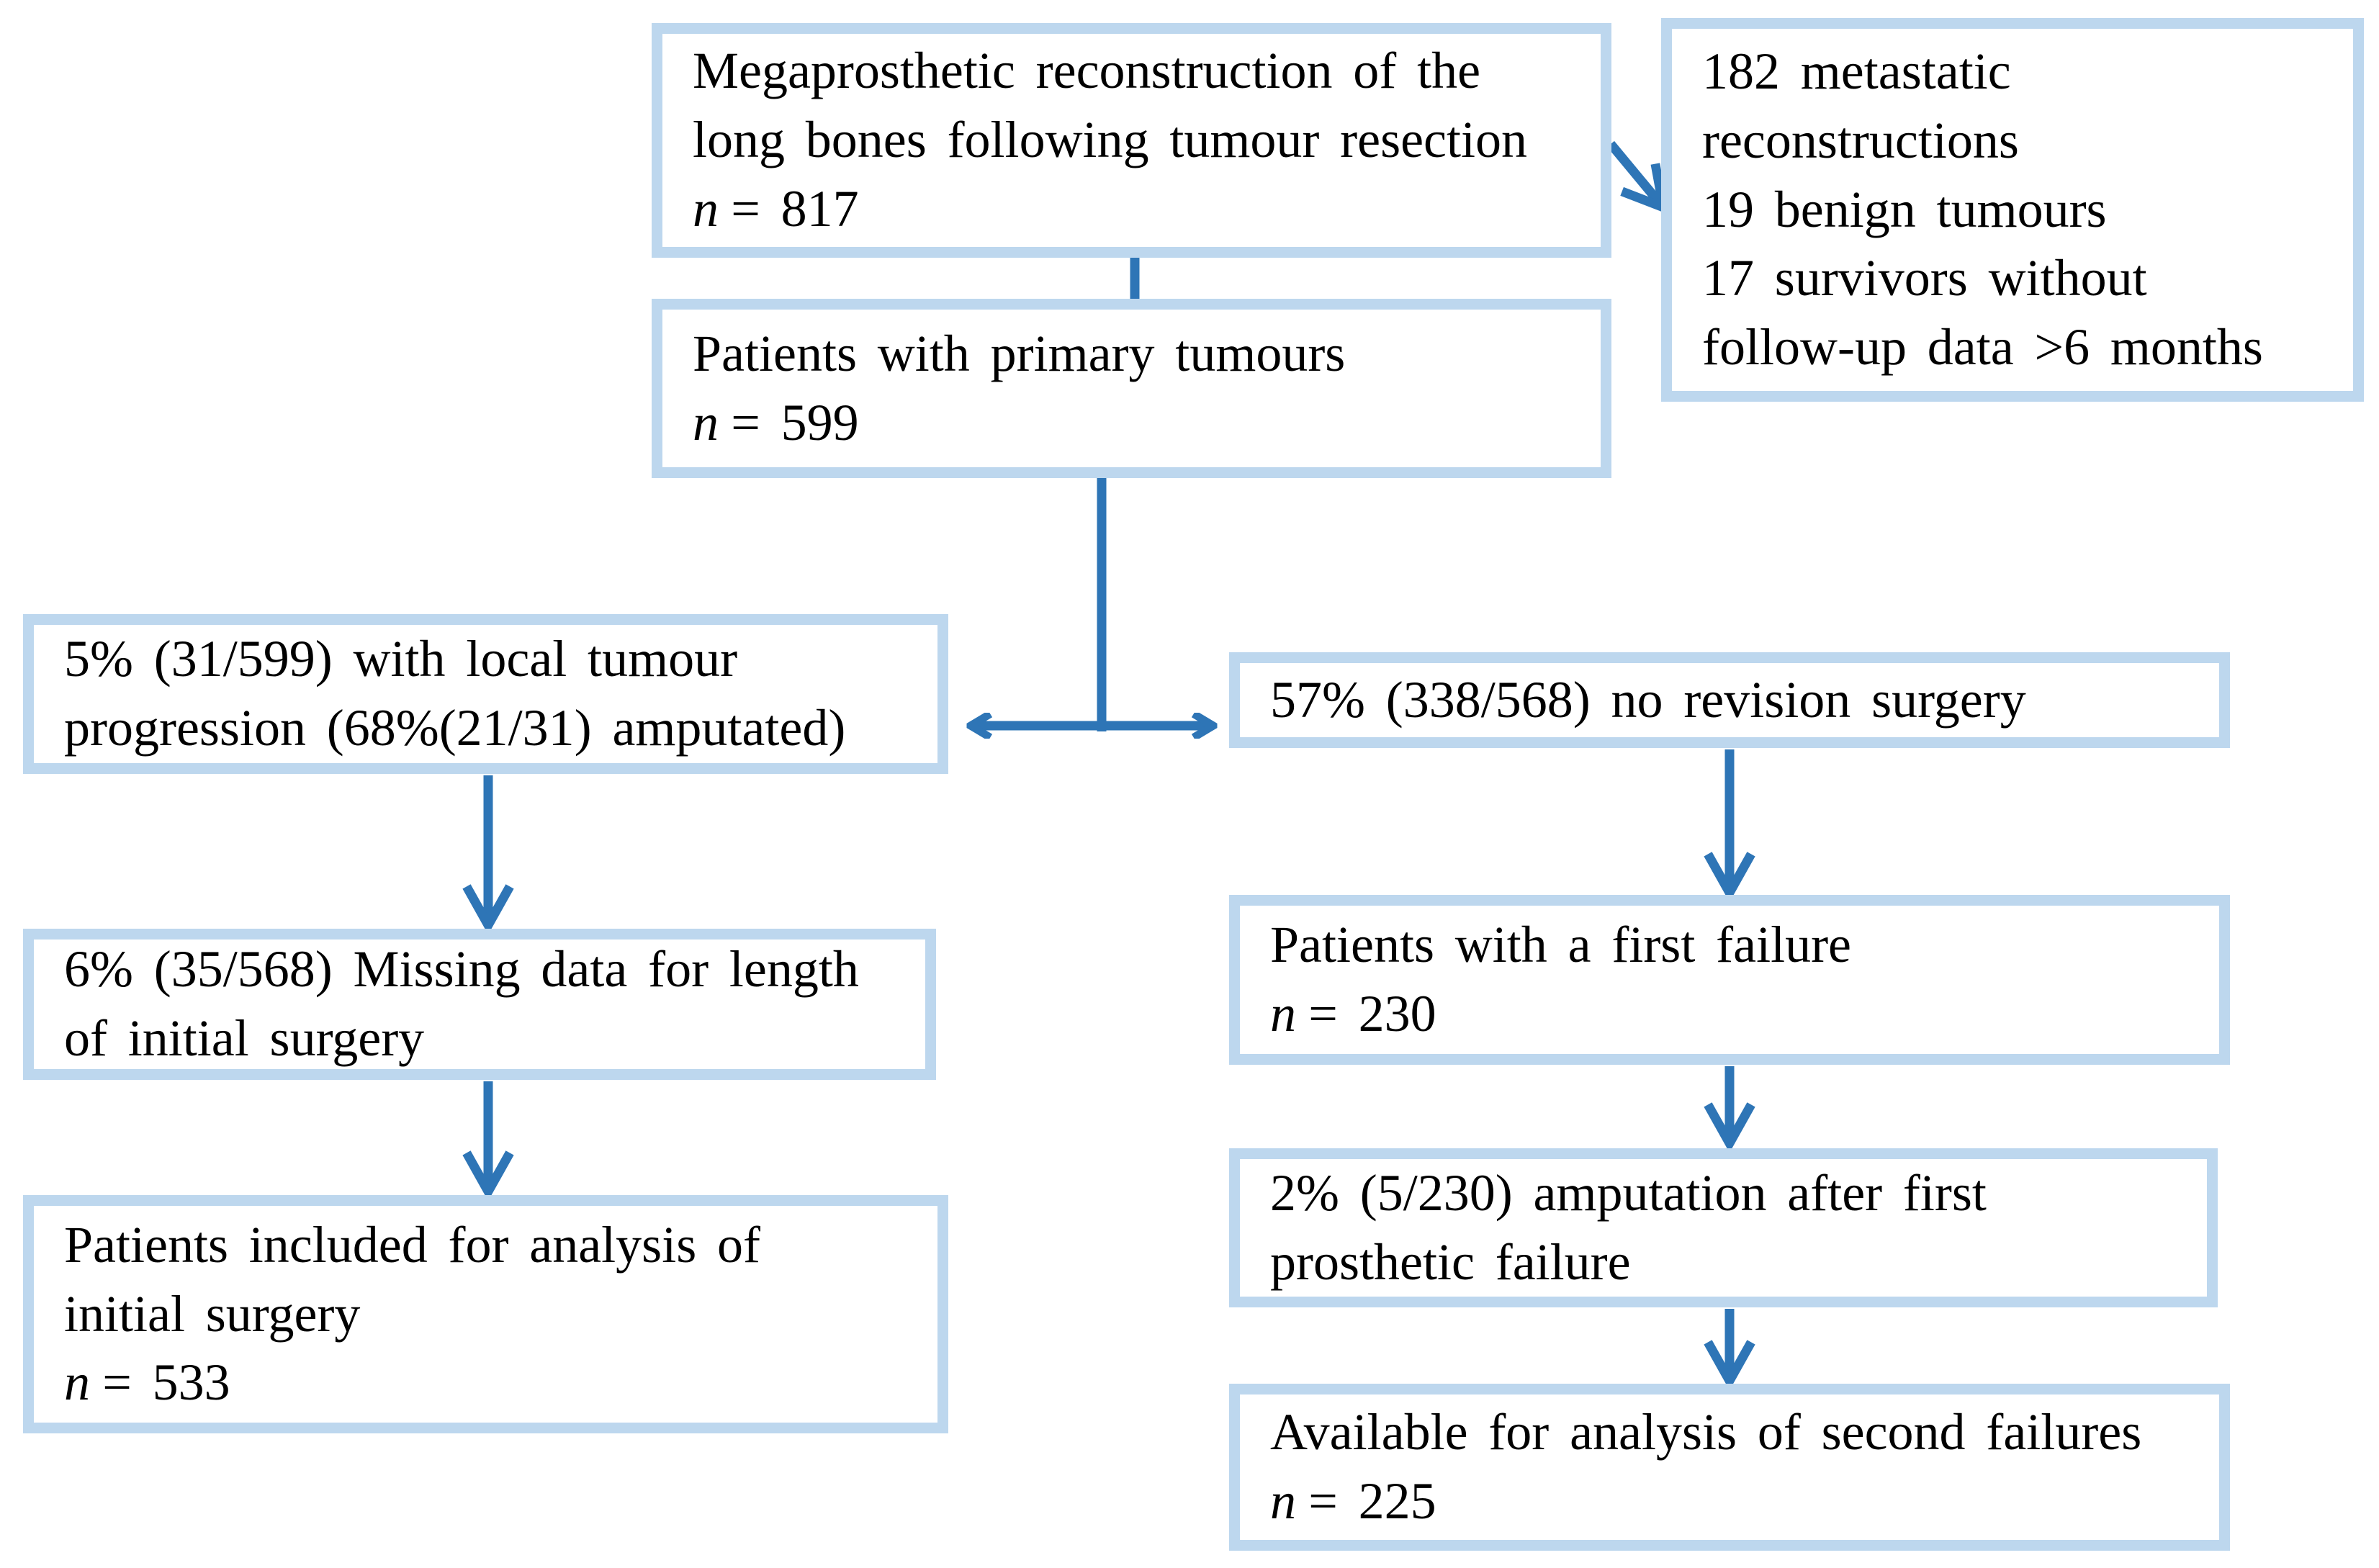  Describe the element at coordinates (244, 1038) in the screenshot. I see `box-text-line: of initial surgery` at that location.